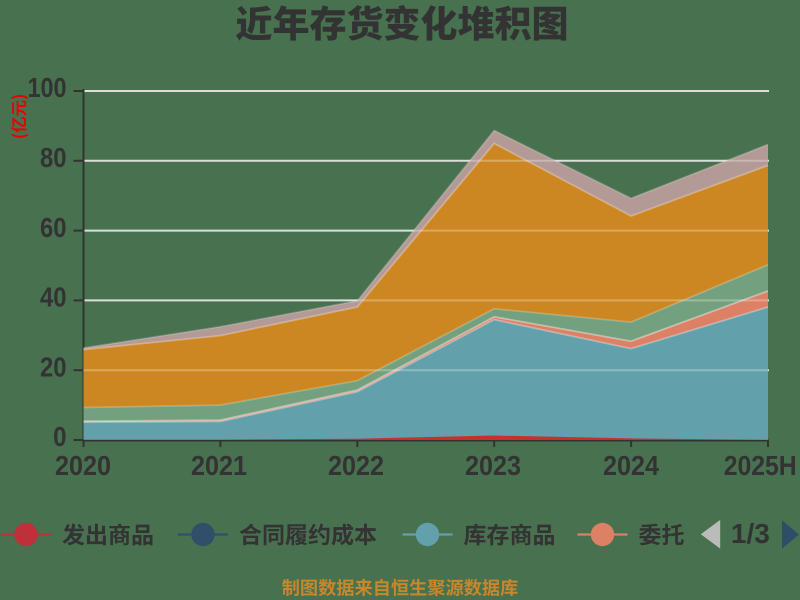 Image resolution: width=800 pixels, height=600 pixels. I want to click on svg-text: 2025H, so click(760, 465).